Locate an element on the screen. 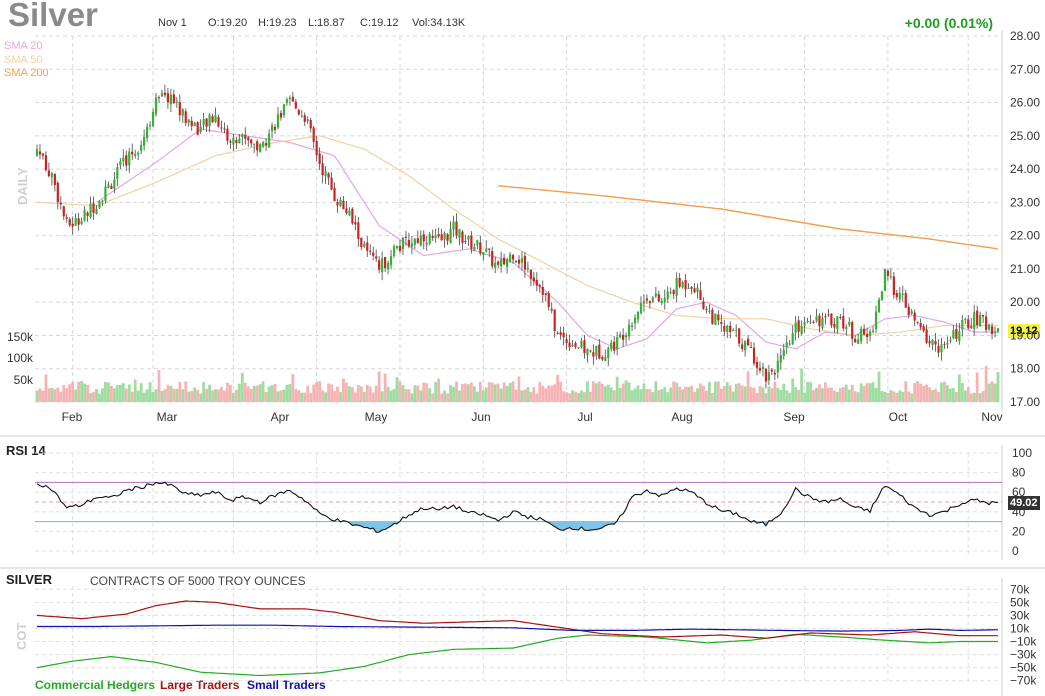 The image size is (1045, 696). rsi-tick-label: 40 is located at coordinates (1019, 512).